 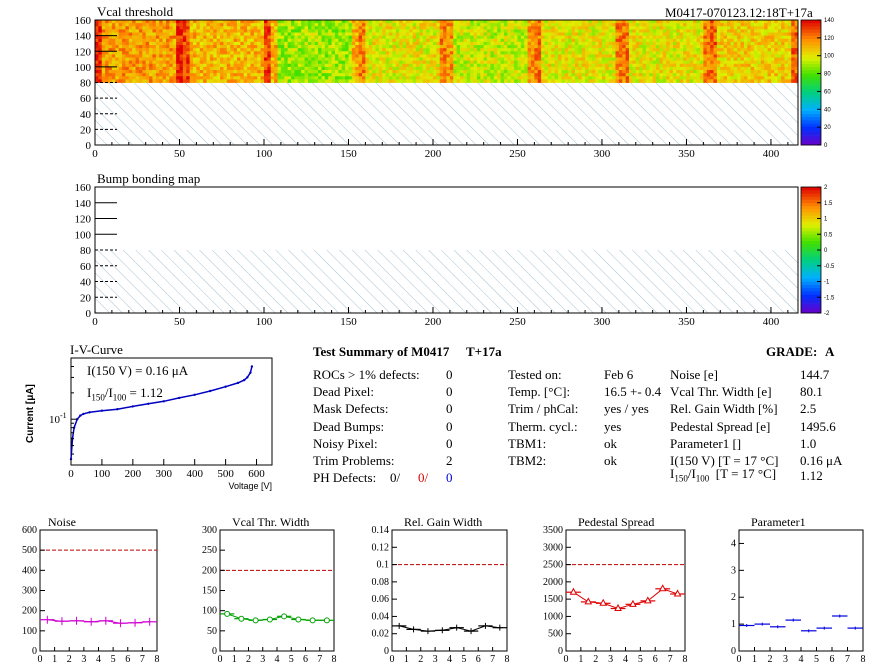 I want to click on x-tick-label: 400, so click(x=771, y=154).